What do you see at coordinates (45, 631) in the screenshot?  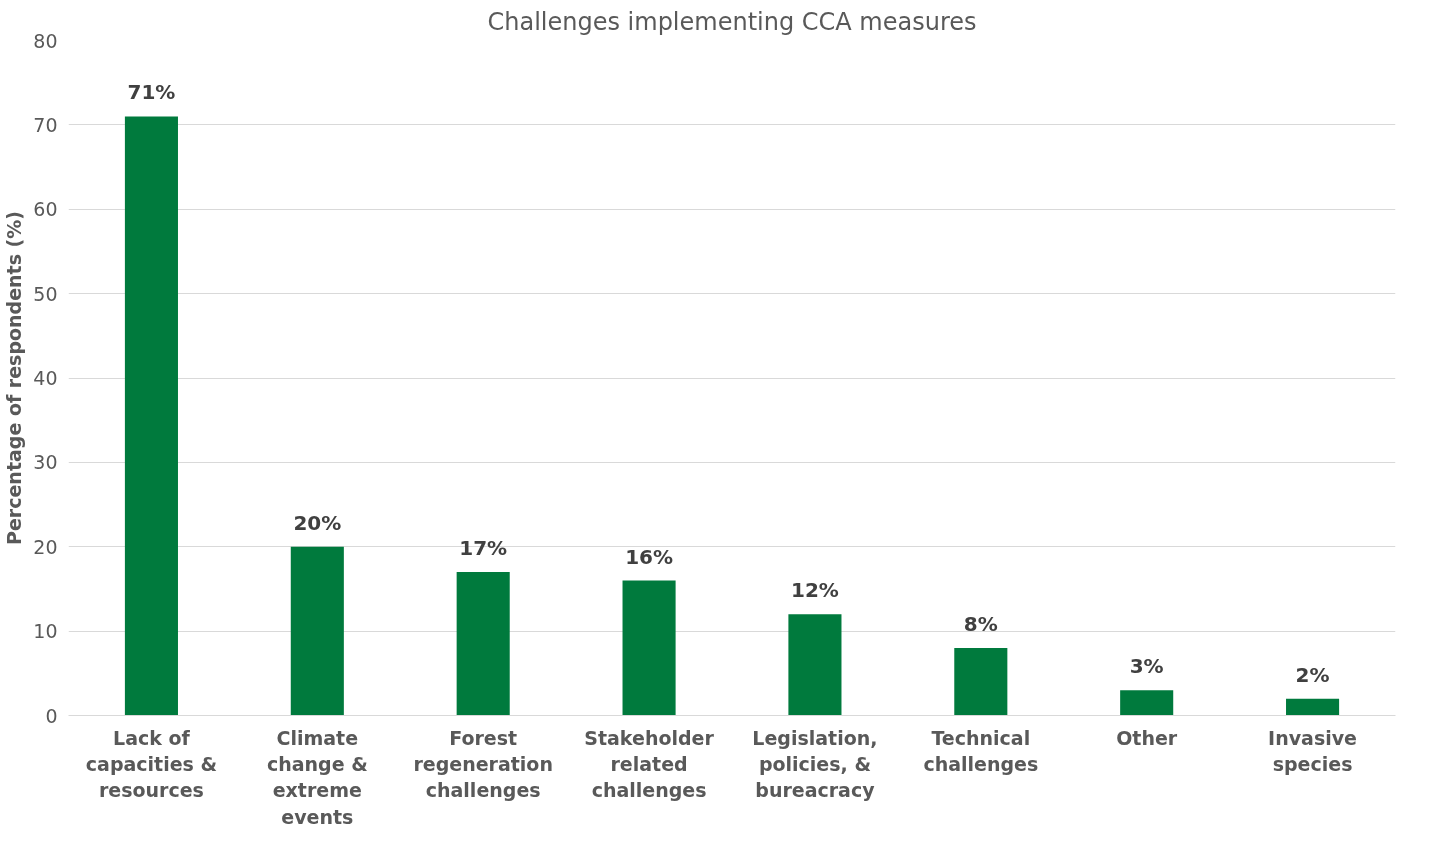 I see `y-tick-label: 10` at bounding box center [45, 631].